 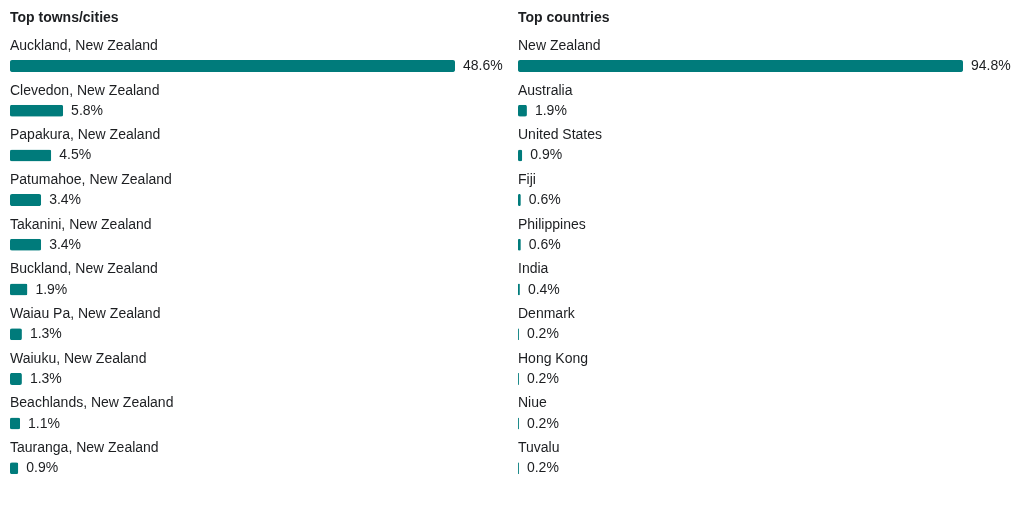 What do you see at coordinates (81, 223) in the screenshot?
I see `y-tick-label: Takanini, New Zealand` at bounding box center [81, 223].